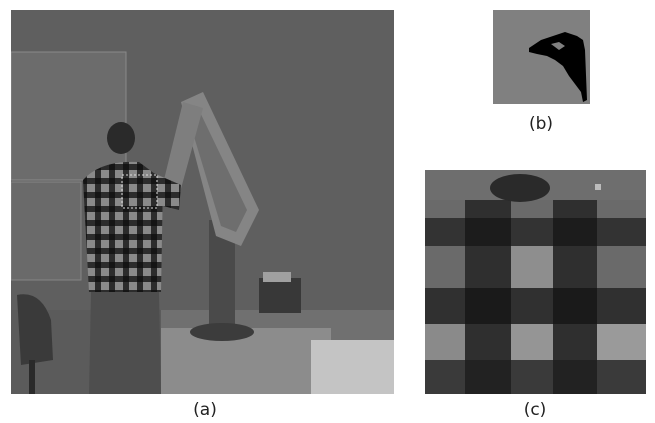 The height and width of the screenshot is (423, 655). I want to click on mask-panel-b, so click(541, 57).